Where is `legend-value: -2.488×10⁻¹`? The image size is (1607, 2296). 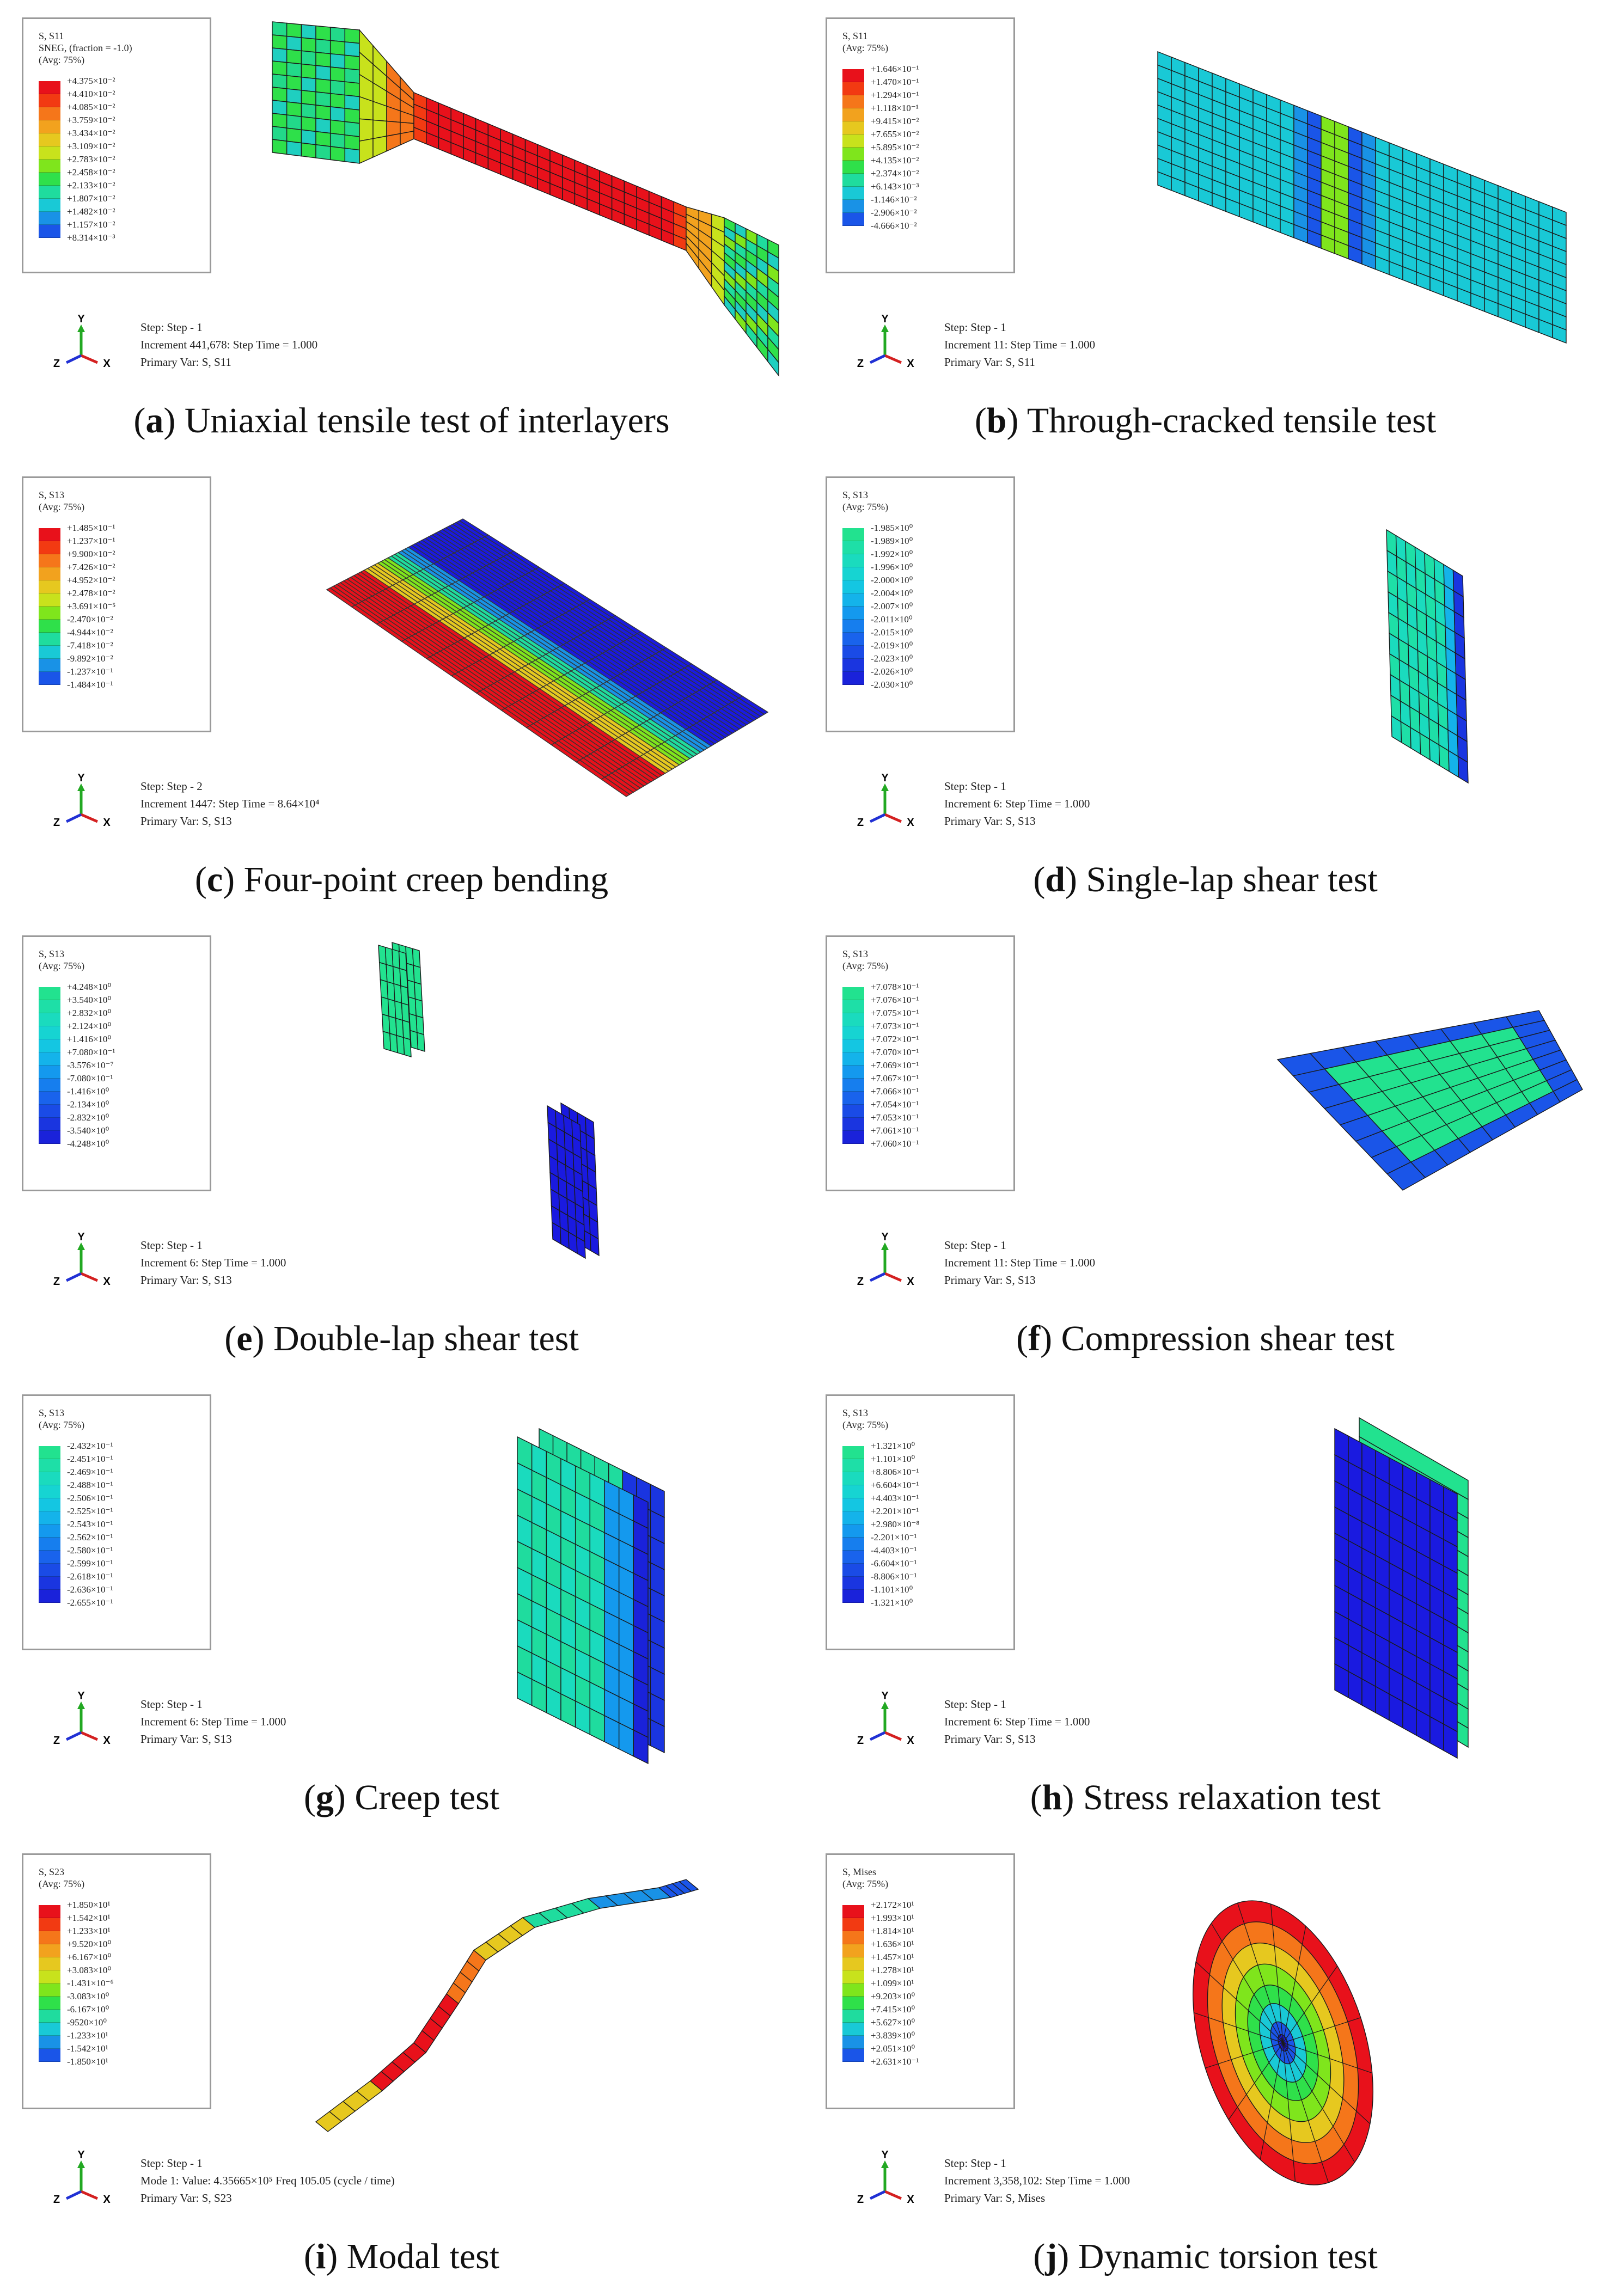 legend-value: -2.488×10⁻¹ is located at coordinates (90, 1485).